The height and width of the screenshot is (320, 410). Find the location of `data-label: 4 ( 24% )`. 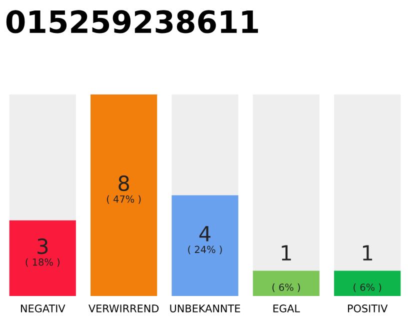

data-label: 4 ( 24% ) is located at coordinates (205, 240).